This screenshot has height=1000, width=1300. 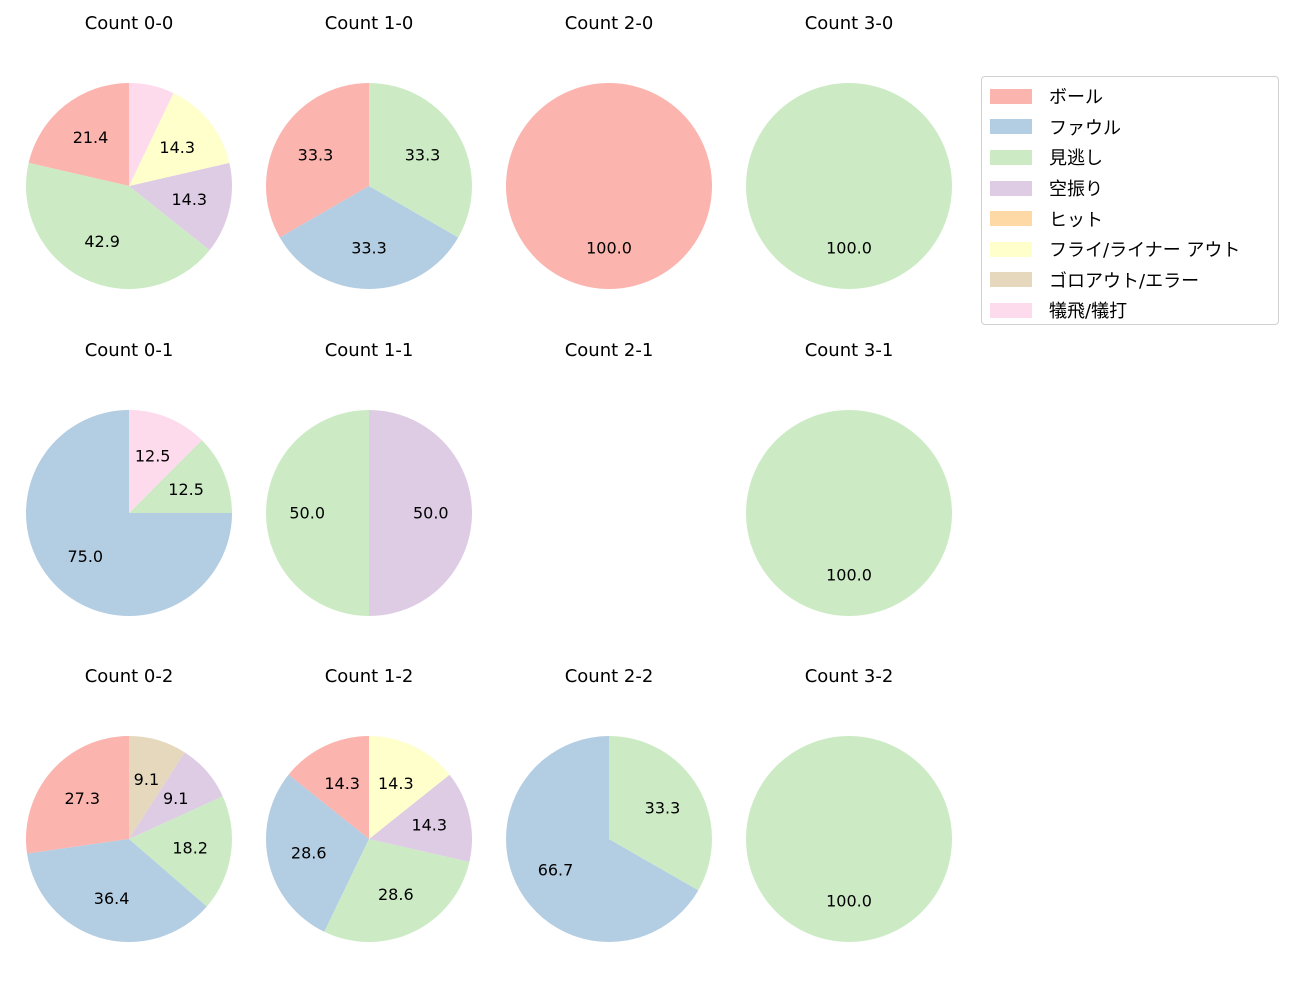 I want to click on subplot-title: Count 2-1, so click(x=609, y=350).